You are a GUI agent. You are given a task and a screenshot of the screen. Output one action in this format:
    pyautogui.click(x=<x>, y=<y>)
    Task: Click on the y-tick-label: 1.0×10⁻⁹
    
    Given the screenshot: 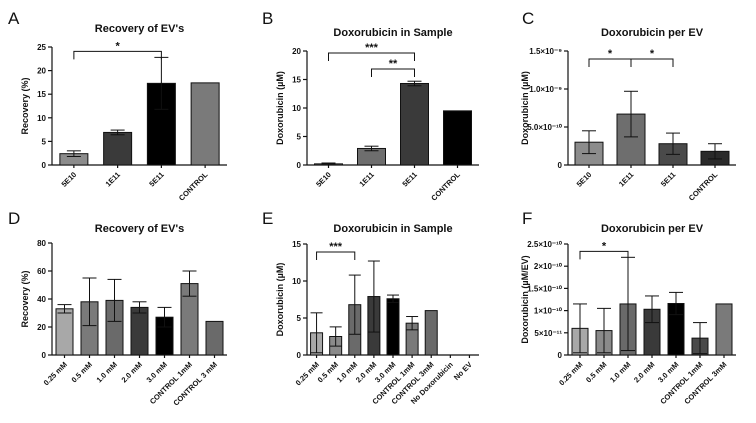 What is the action you would take?
    pyautogui.click(x=545, y=89)
    